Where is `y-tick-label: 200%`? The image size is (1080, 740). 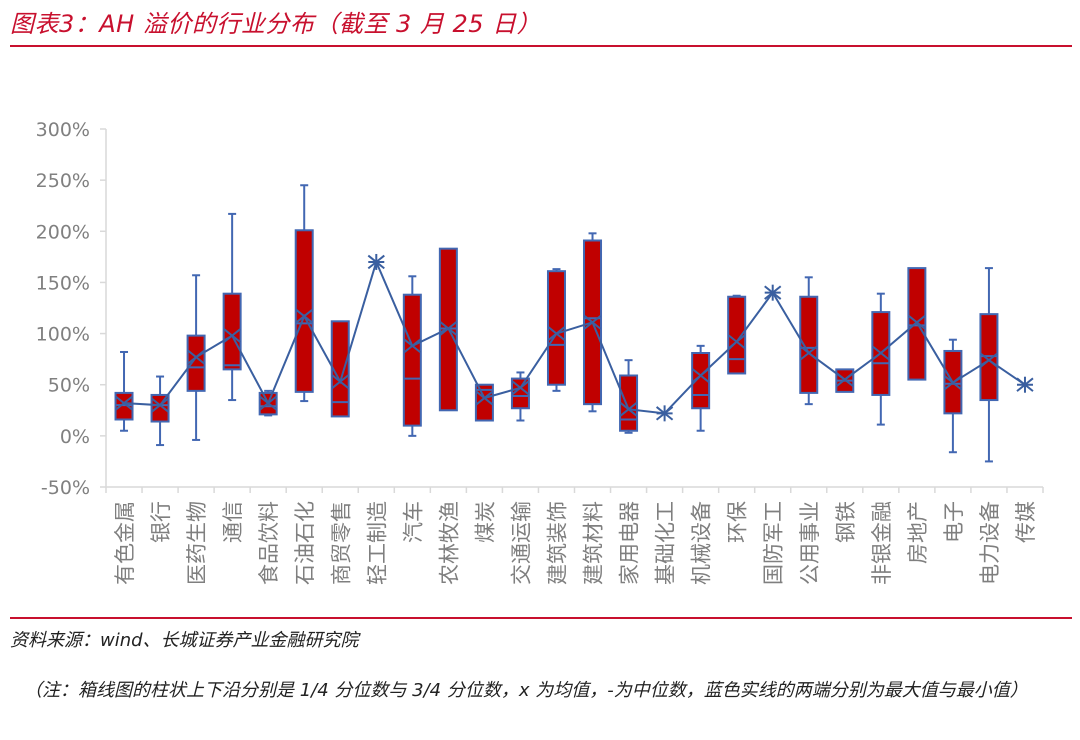
y-tick-label: 200% is located at coordinates (63, 232).